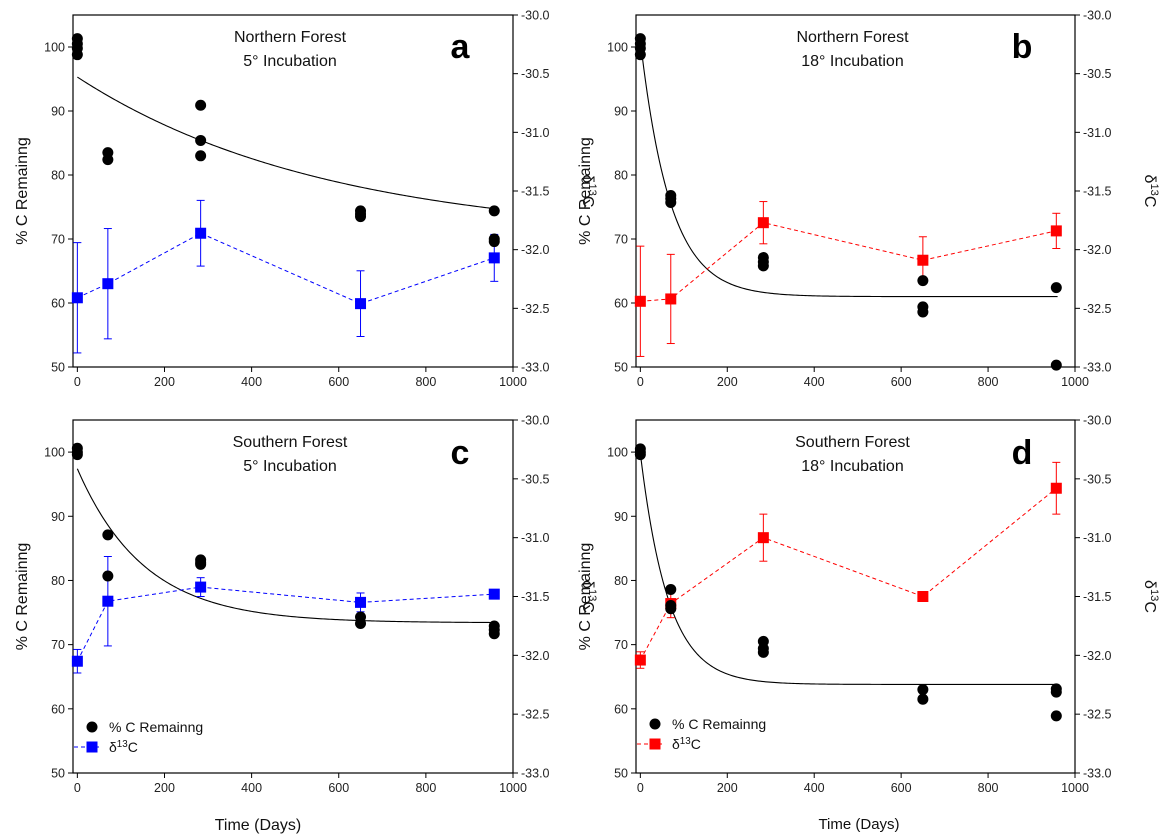  I want to click on panel-title-line1: Southern Forest, so click(852, 442).